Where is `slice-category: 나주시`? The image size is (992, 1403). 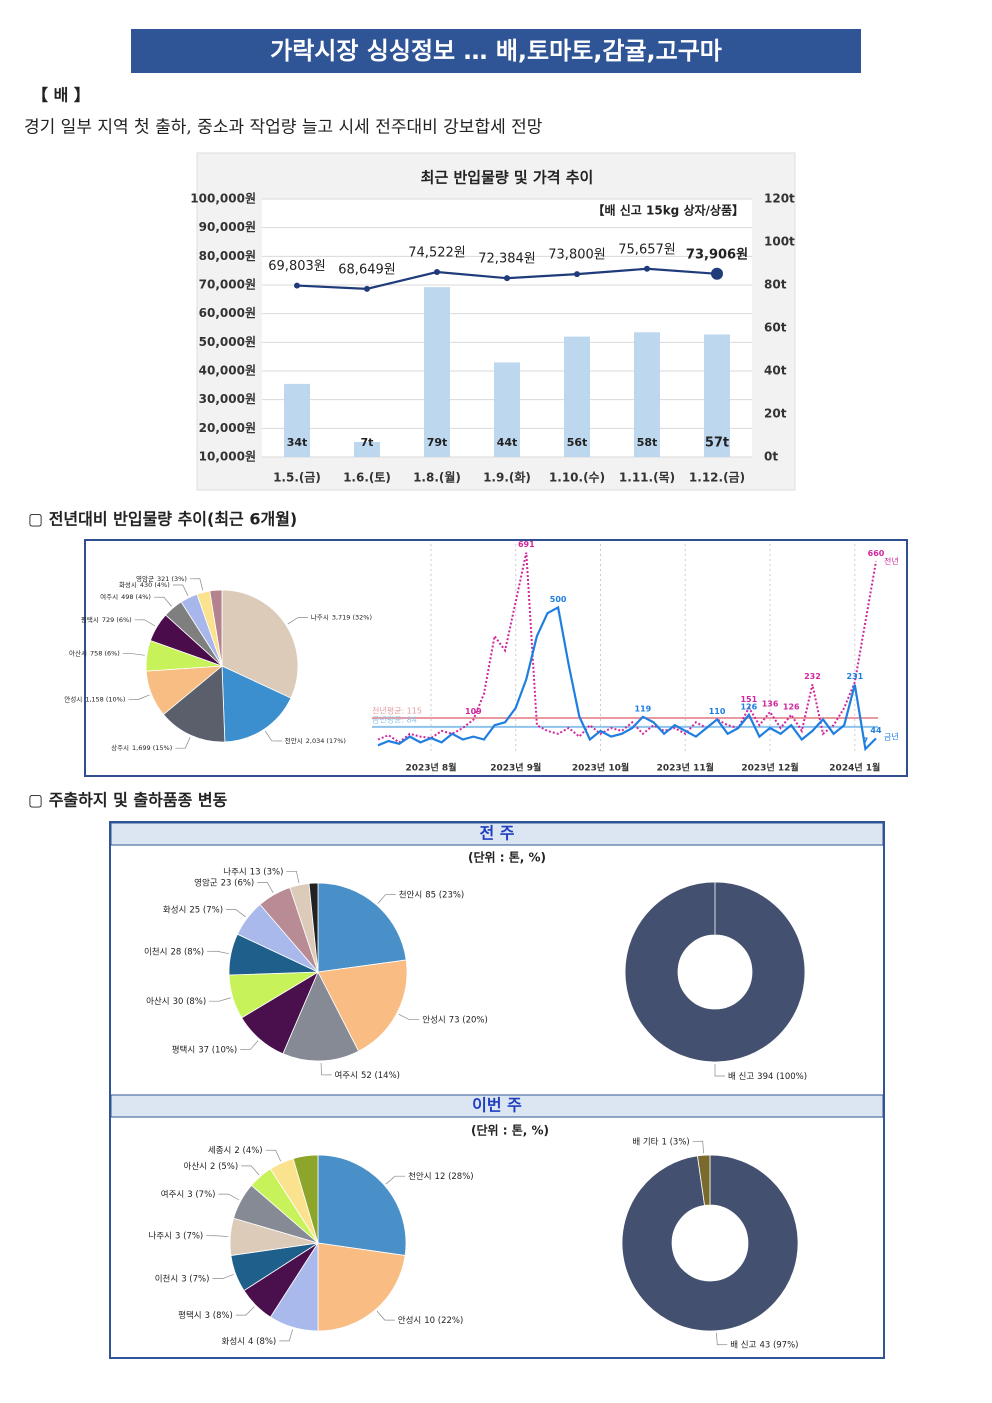 slice-category: 나주시 is located at coordinates (160, 1236).